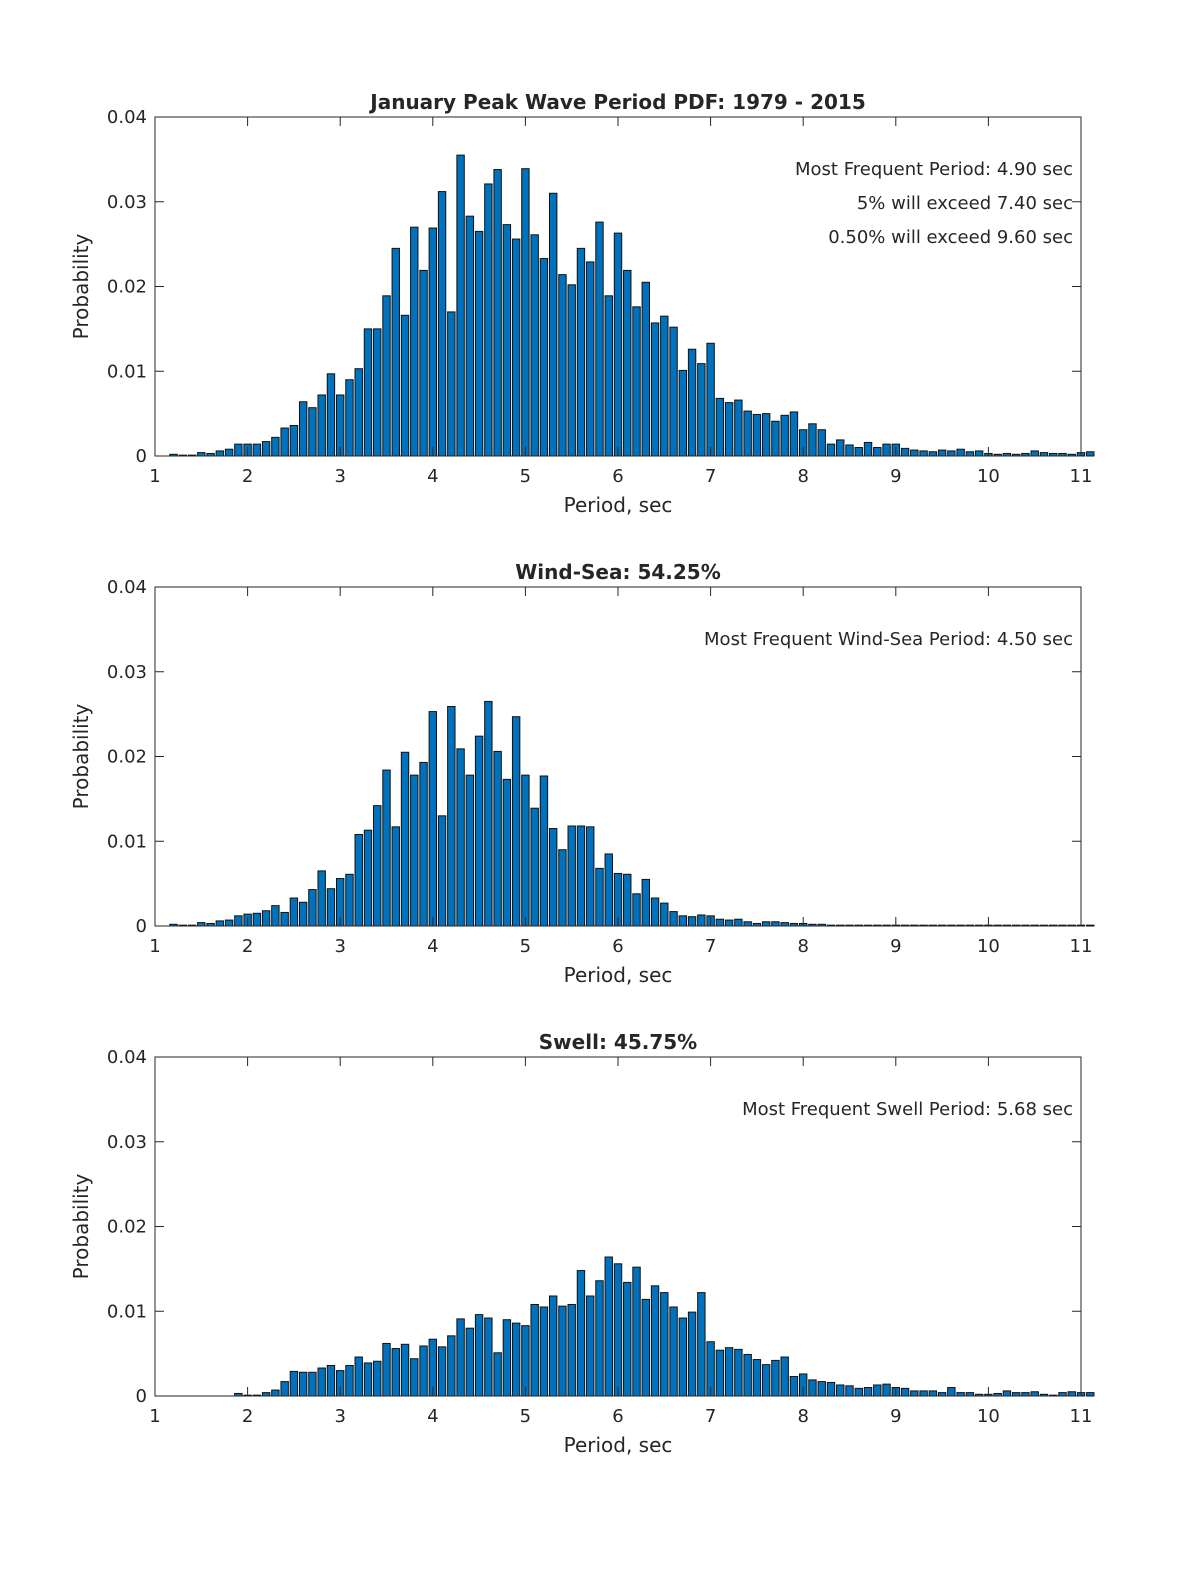  What do you see at coordinates (934, 169) in the screenshot?
I see `annotation-most-frequent-period: Most Frequent Period: 4.90 sec` at bounding box center [934, 169].